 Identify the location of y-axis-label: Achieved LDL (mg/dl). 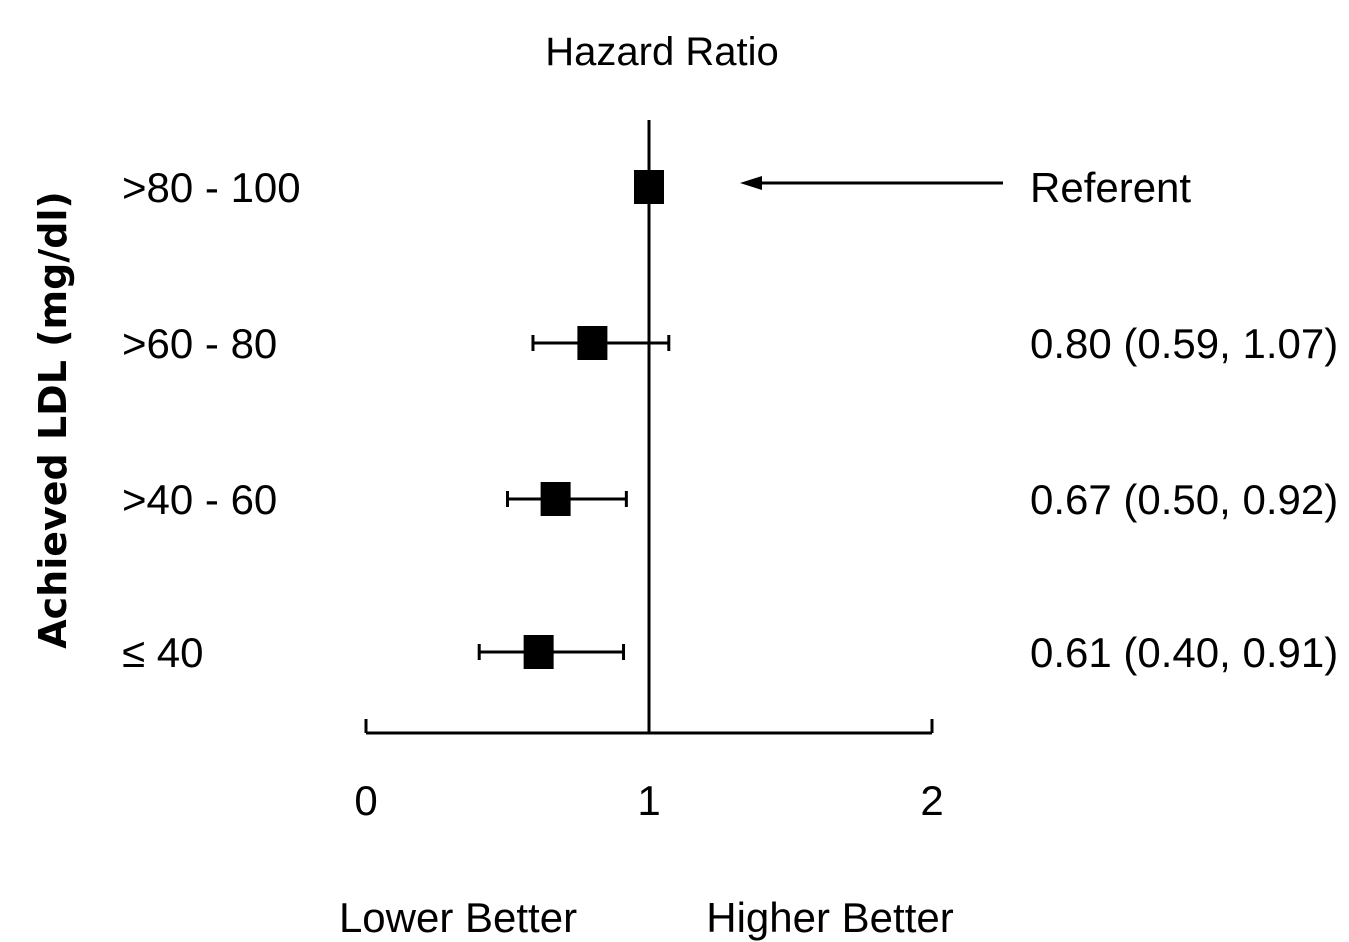
(53, 420).